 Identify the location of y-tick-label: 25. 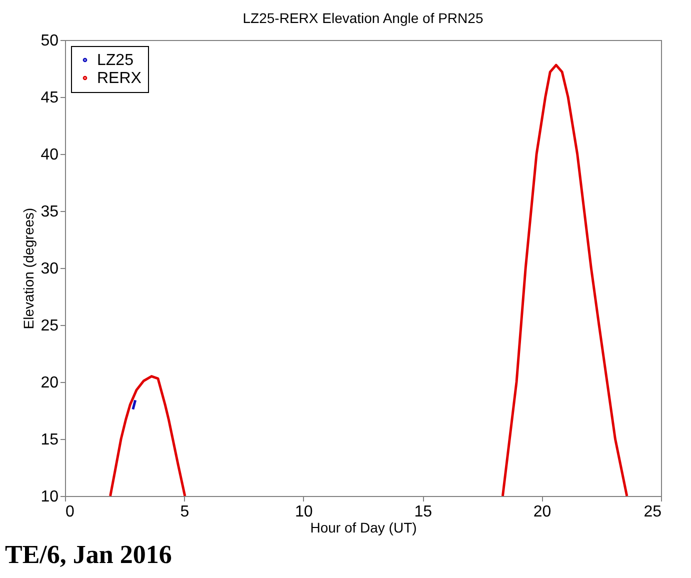
(49, 326).